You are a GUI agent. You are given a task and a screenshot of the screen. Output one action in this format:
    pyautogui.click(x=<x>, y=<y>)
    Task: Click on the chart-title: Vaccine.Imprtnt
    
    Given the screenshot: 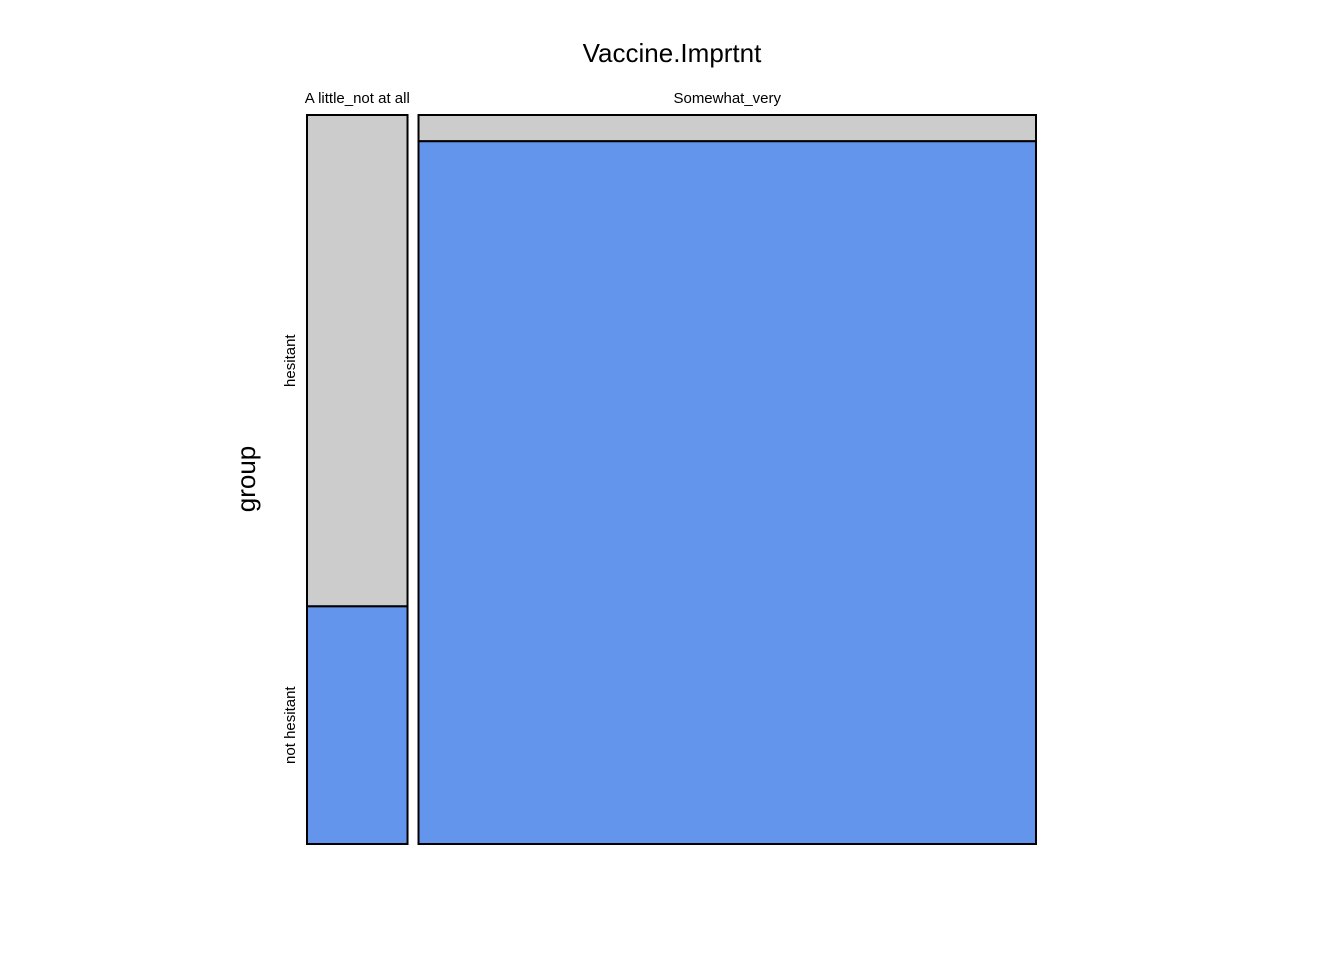 What is the action you would take?
    pyautogui.click(x=672, y=53)
    